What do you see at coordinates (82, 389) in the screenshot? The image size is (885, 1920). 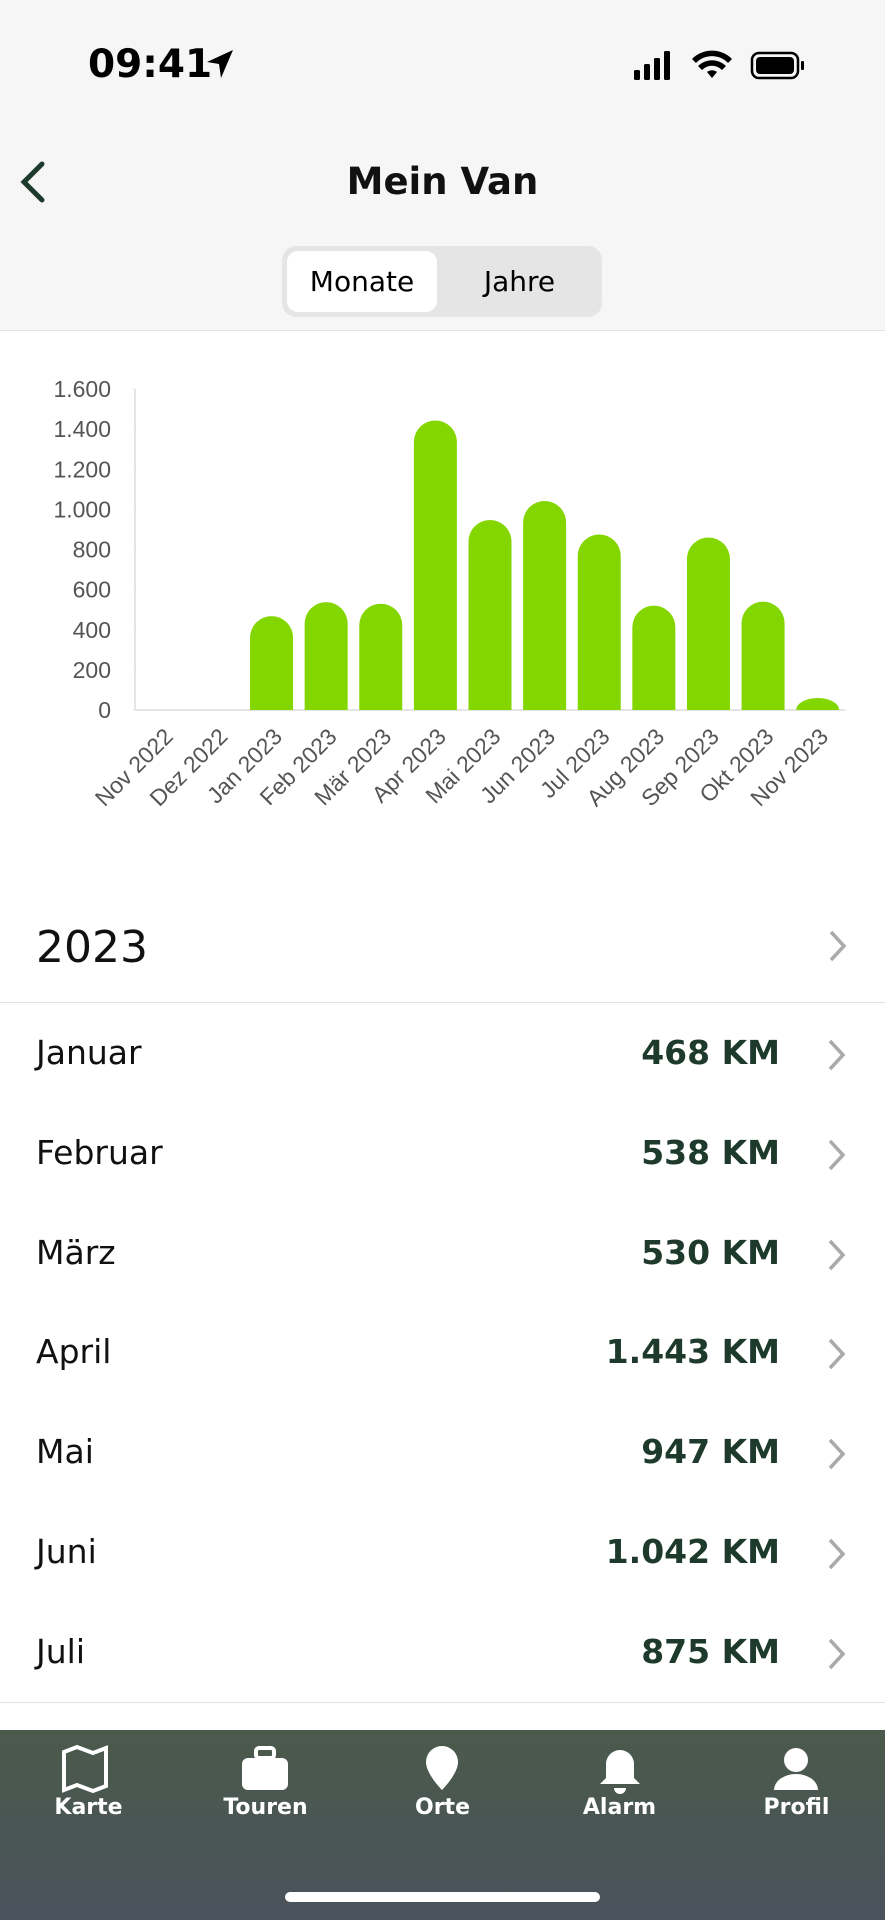 I see `y-tick-label: 1.600` at bounding box center [82, 389].